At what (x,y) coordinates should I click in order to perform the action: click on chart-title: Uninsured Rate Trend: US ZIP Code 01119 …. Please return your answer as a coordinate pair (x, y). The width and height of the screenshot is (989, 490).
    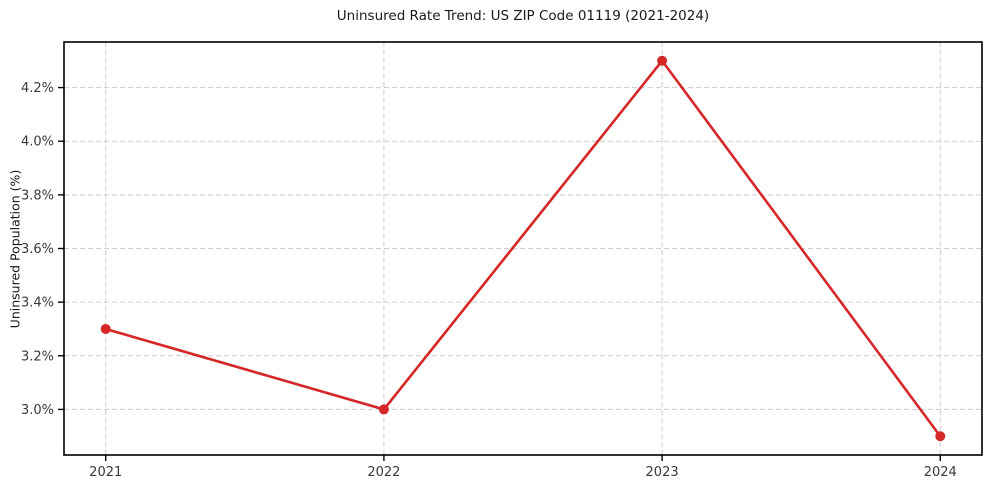
    Looking at the image, I should click on (523, 16).